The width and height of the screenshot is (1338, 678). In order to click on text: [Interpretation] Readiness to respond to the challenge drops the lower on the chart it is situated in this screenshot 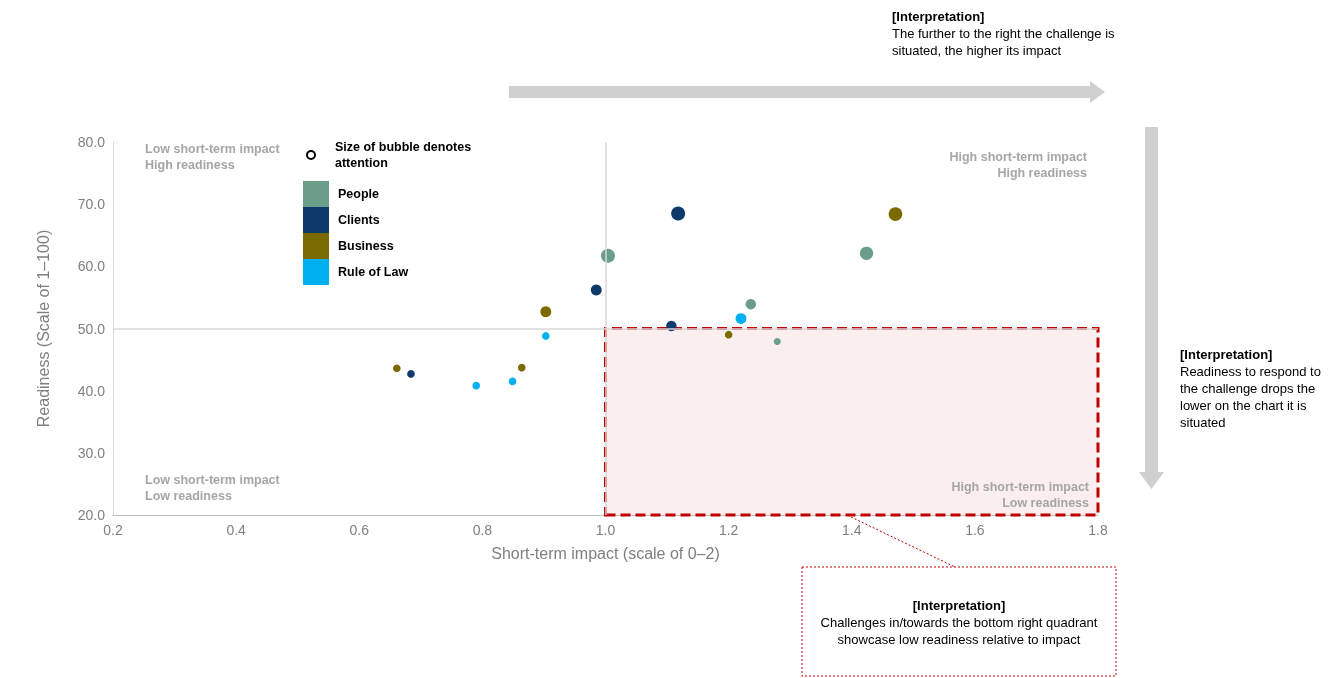, I will do `click(1251, 388)`.